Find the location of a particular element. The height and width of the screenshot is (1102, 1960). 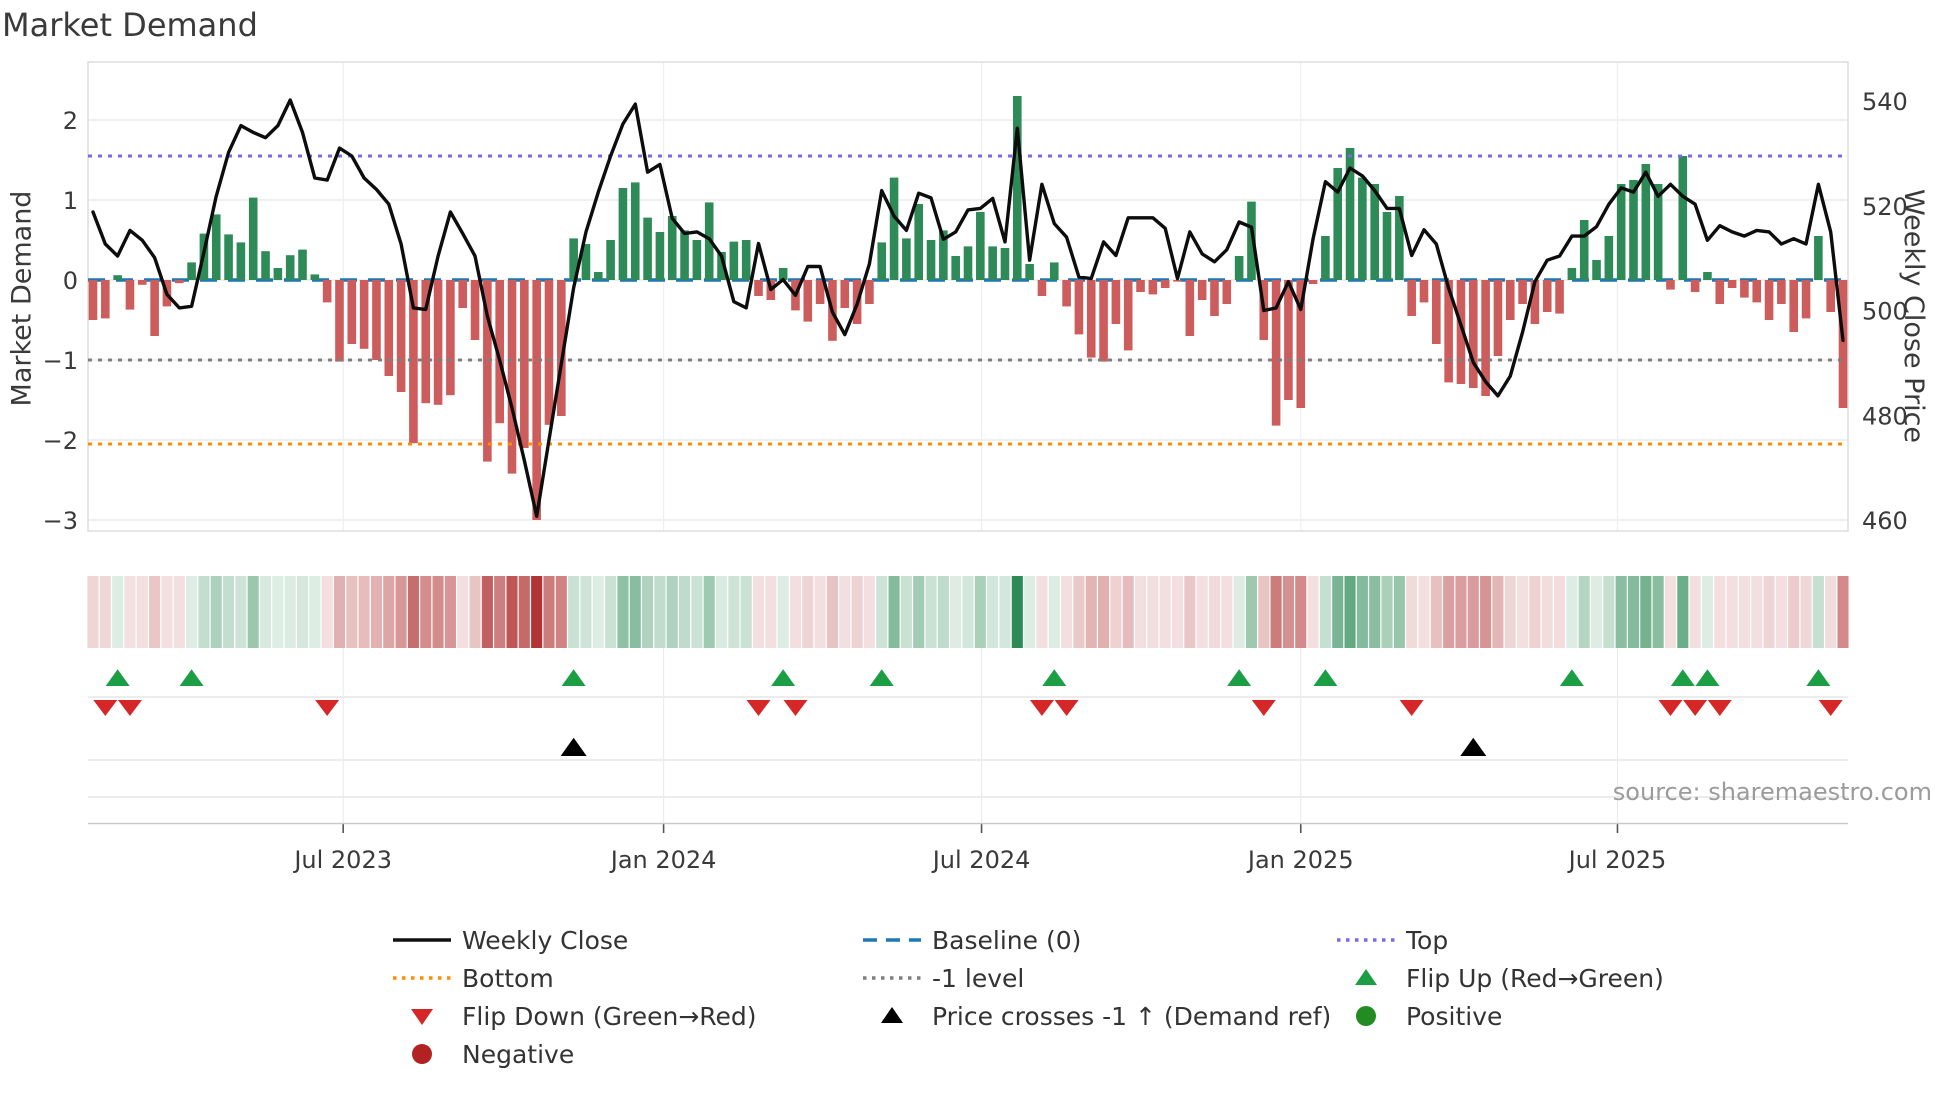

legend-item-label: Baseline (0) is located at coordinates (1007, 940).